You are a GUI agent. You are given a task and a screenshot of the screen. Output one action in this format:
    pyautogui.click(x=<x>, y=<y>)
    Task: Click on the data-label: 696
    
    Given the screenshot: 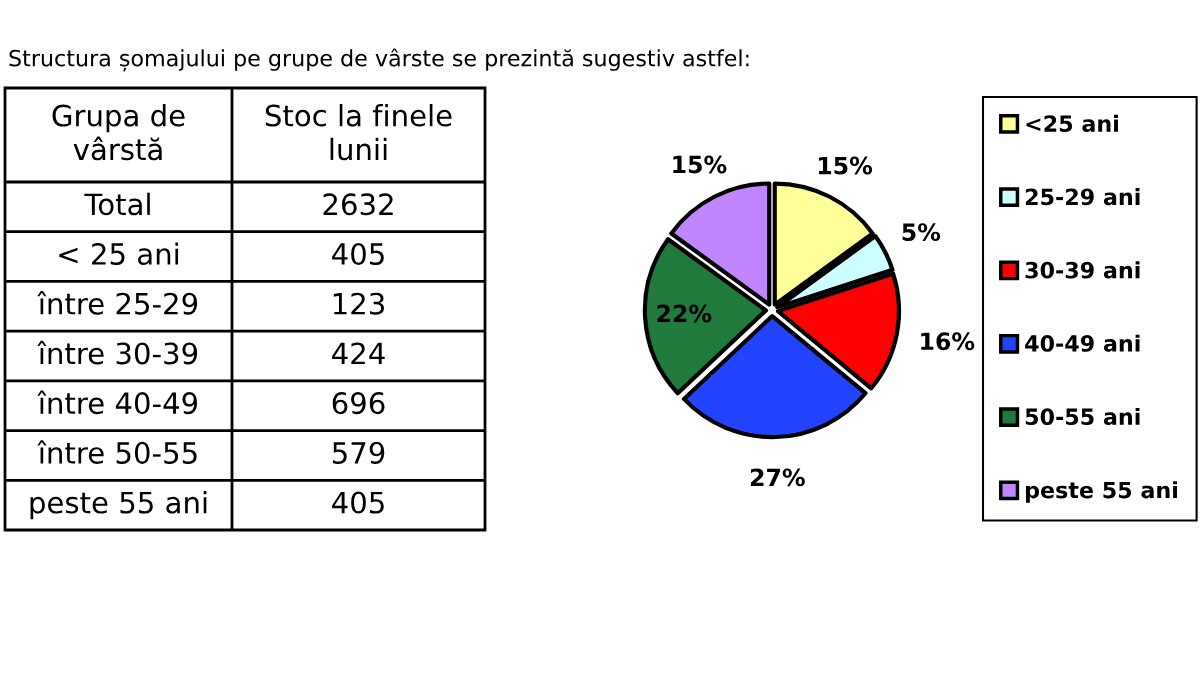 What is the action you would take?
    pyautogui.click(x=358, y=403)
    